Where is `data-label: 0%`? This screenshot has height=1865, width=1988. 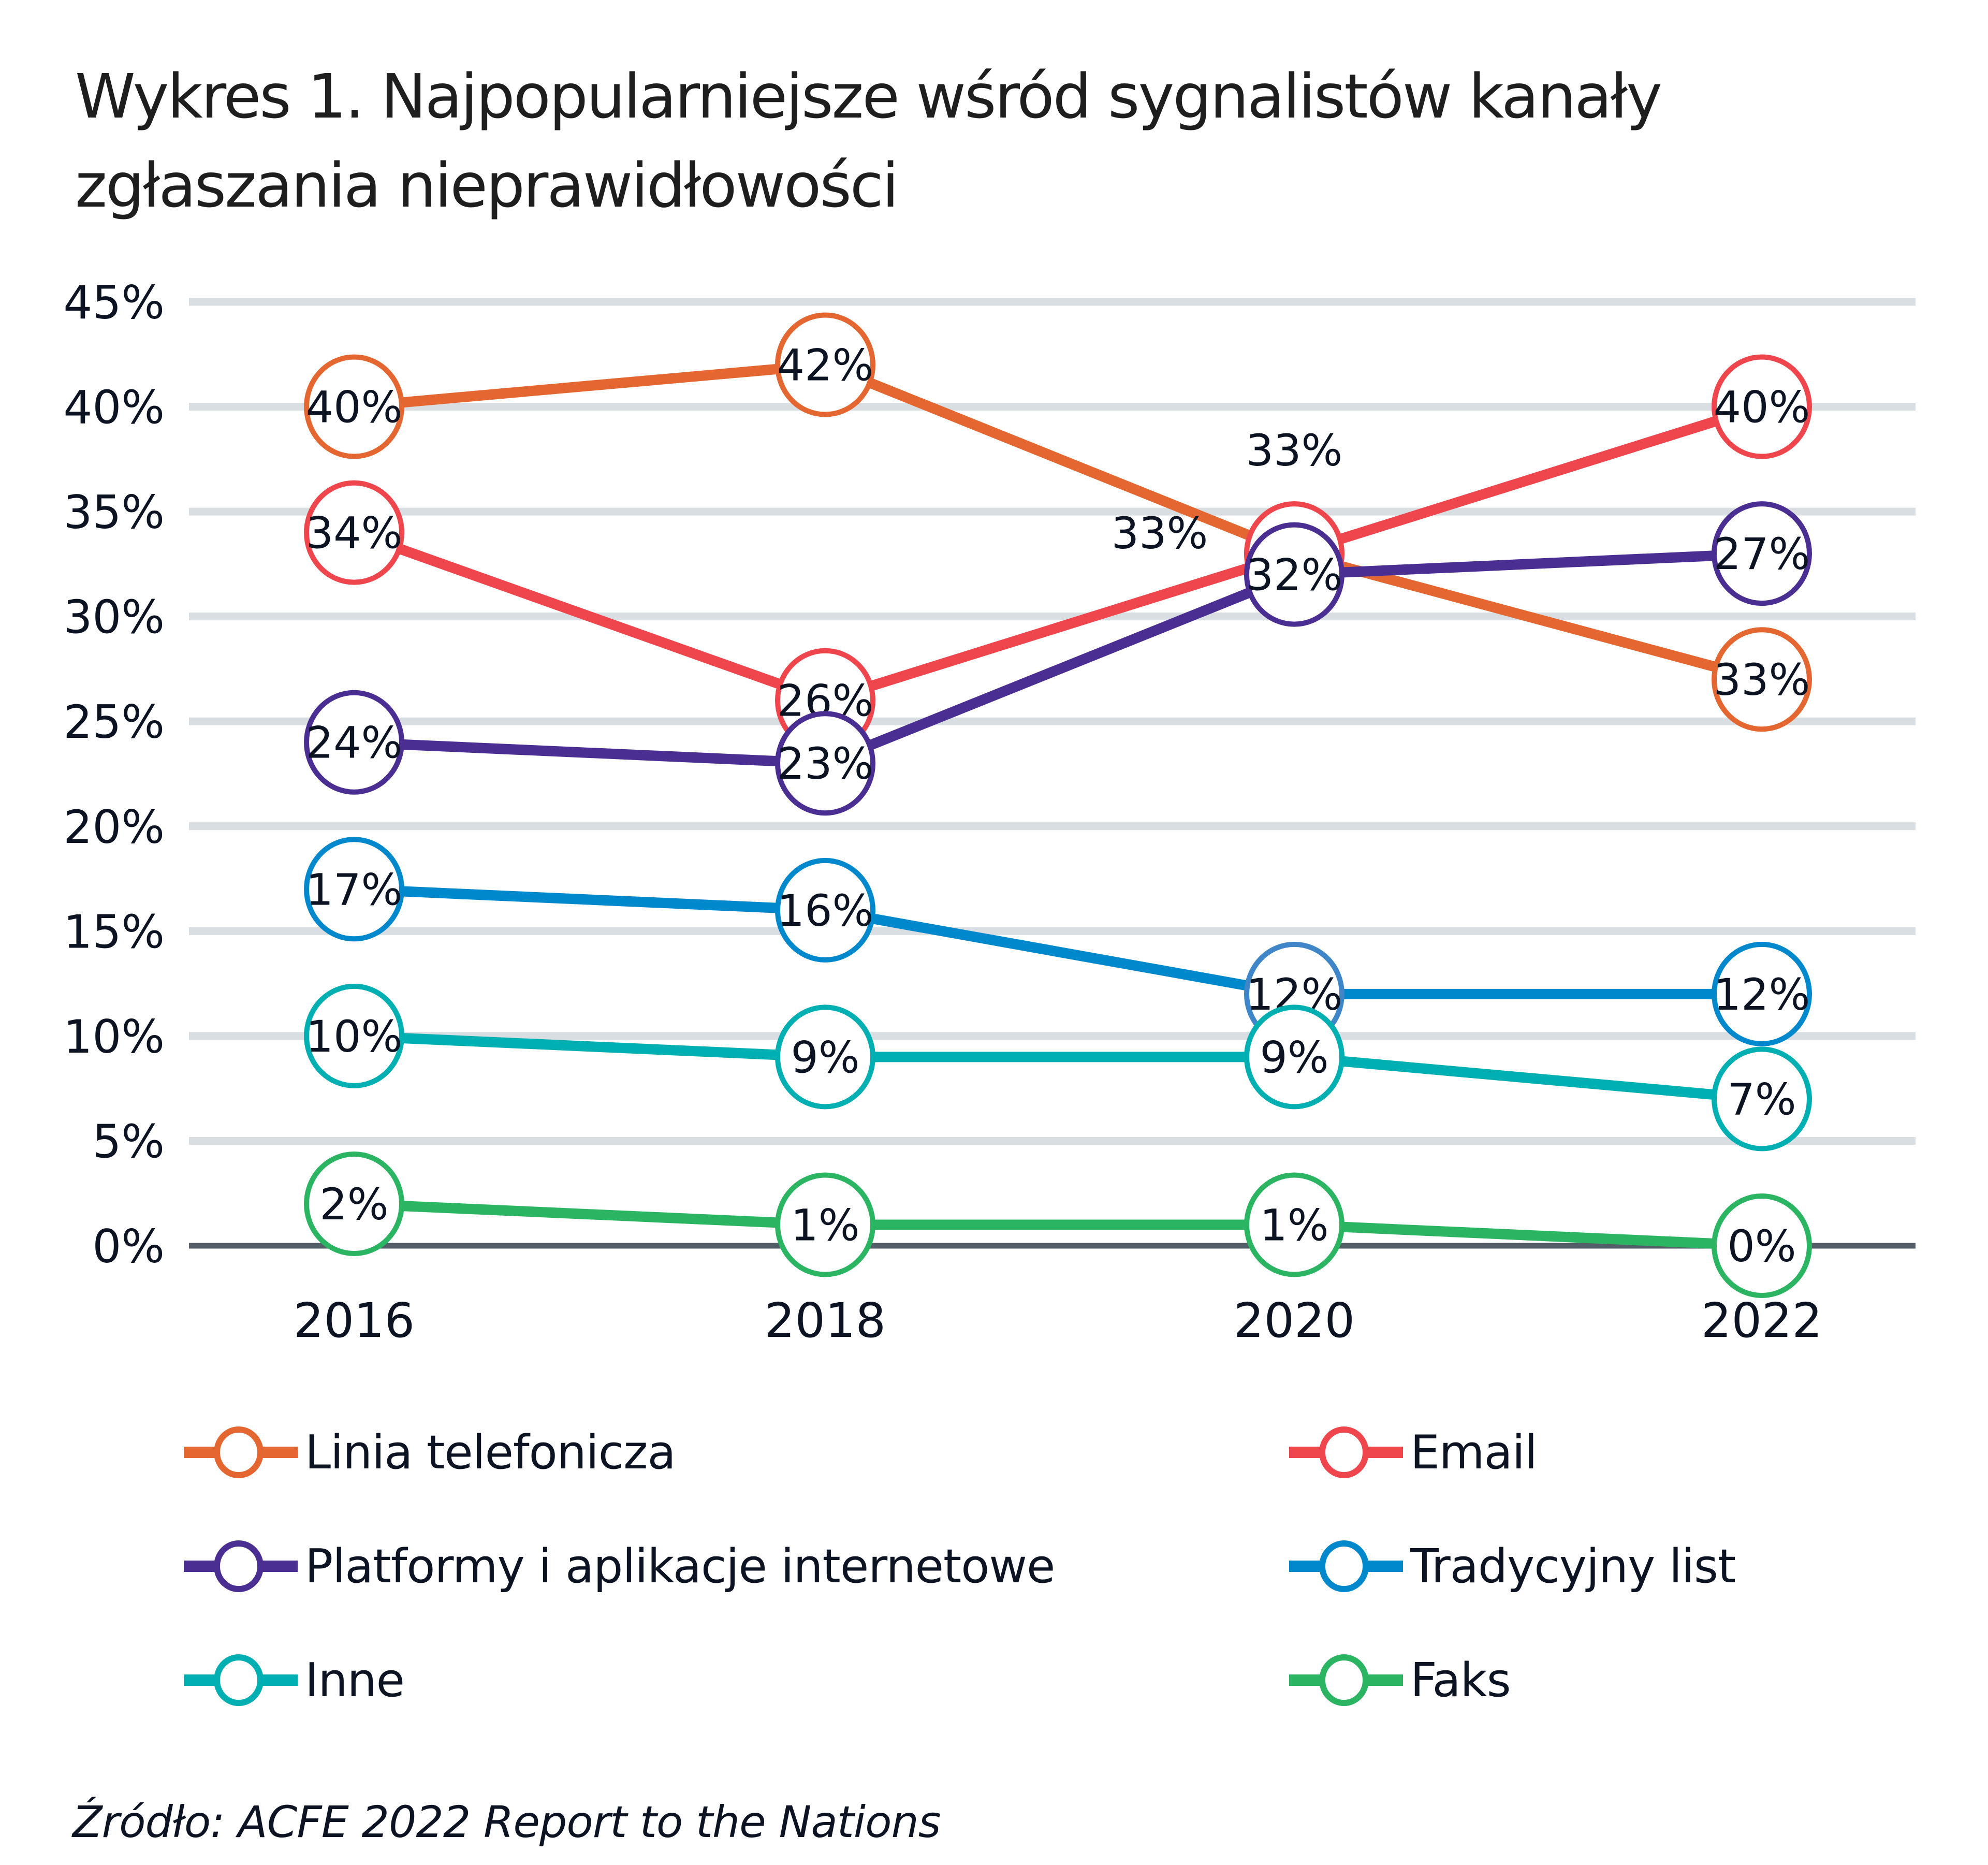
data-label: 0% is located at coordinates (1761, 1246).